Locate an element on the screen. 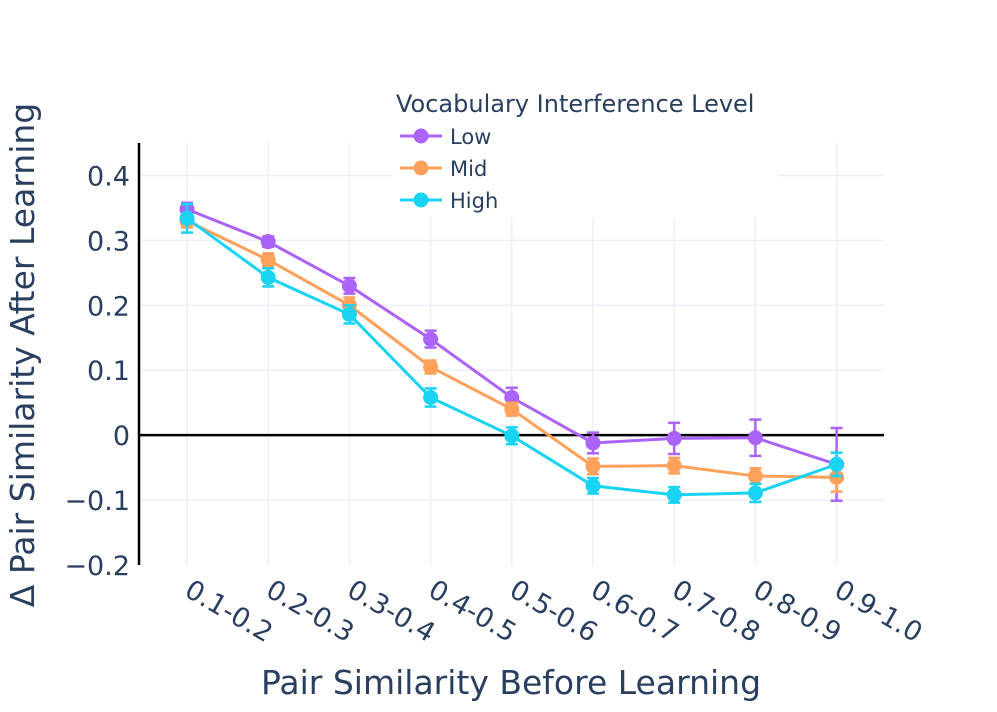 This screenshot has height=712, width=997. y-axis: −0.2 −0.1 0 0.1 0.2 0.3 0.4 is located at coordinates (102, 362).